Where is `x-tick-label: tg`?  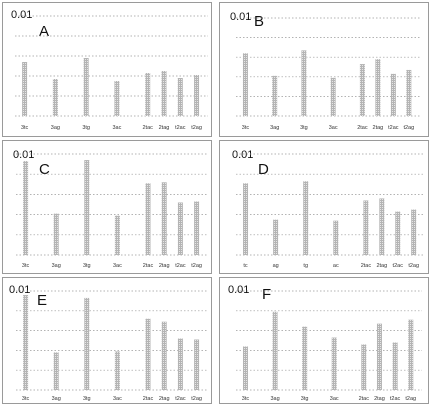
x-tick-label: tg is located at coordinates (305, 266).